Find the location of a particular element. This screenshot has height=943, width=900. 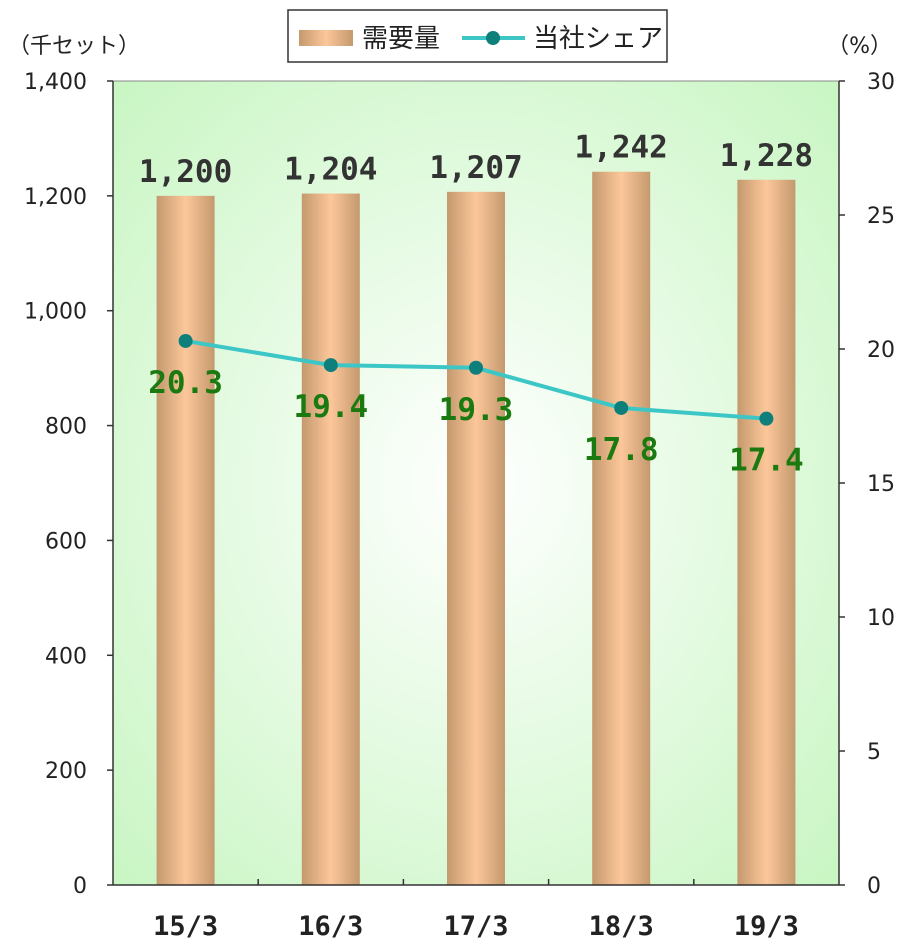

right-axis-ticks: 0 5 10 15 20 25 30 is located at coordinates (867, 484).